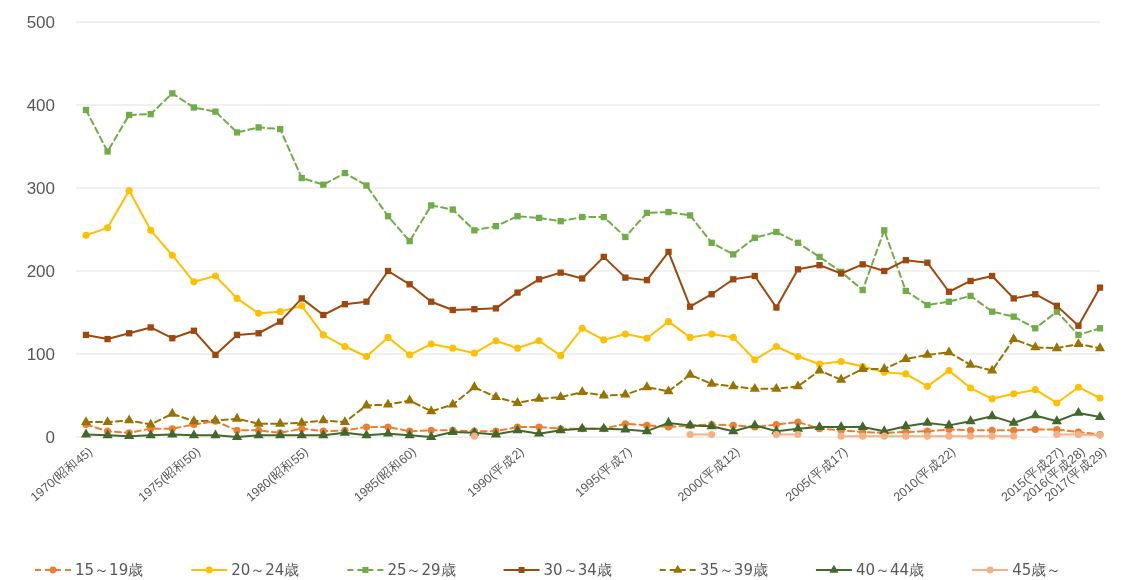  Describe the element at coordinates (40, 271) in the screenshot. I see `y-tick-label: 200` at that location.